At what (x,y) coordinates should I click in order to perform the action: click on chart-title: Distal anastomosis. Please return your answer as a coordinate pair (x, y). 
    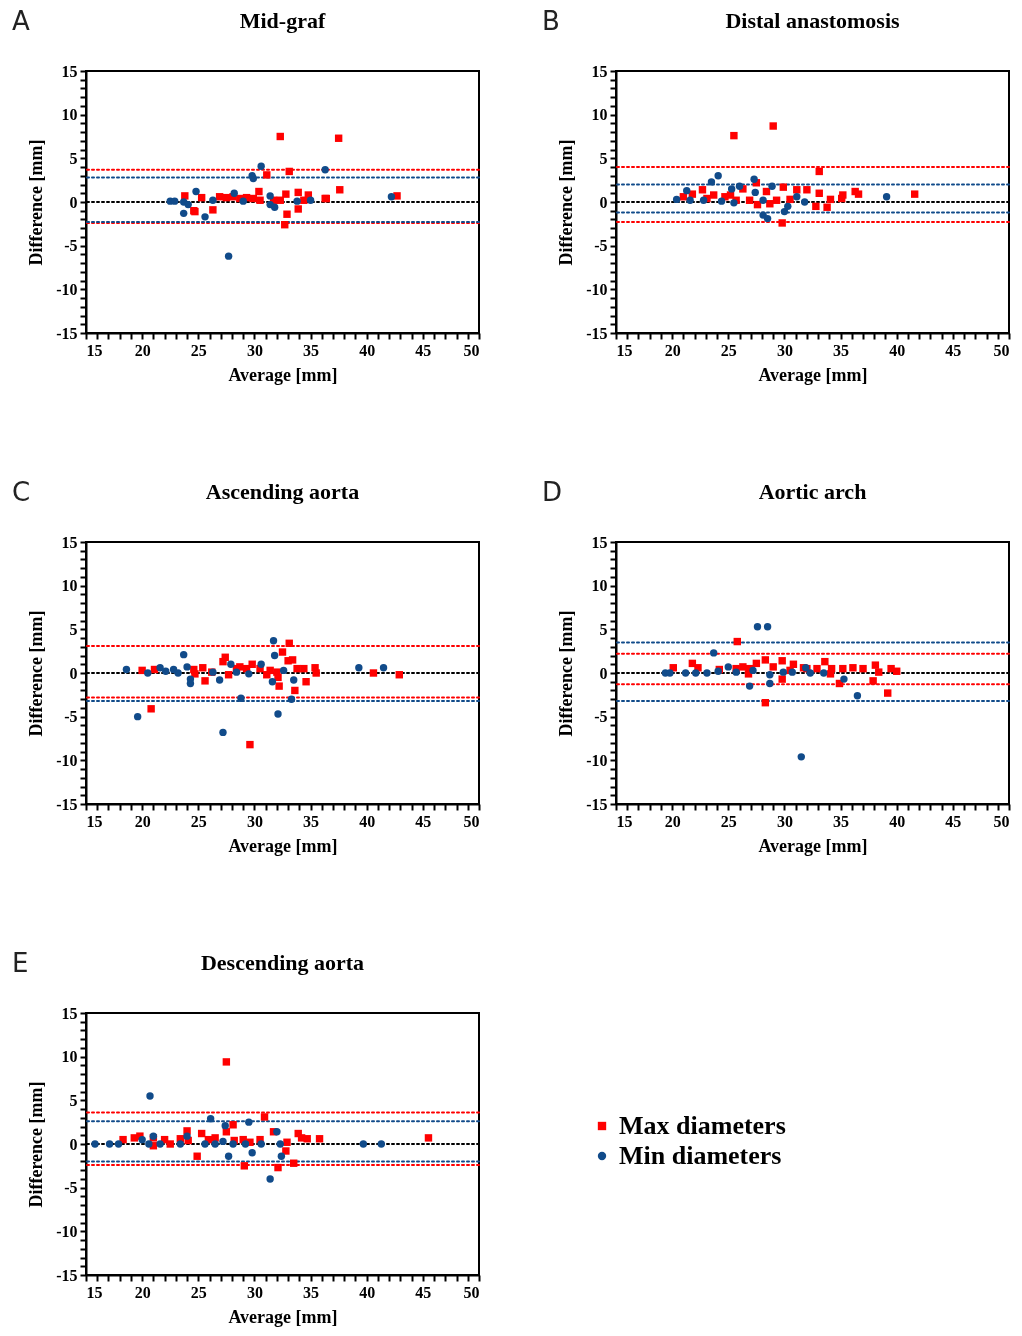
    Looking at the image, I should click on (813, 20).